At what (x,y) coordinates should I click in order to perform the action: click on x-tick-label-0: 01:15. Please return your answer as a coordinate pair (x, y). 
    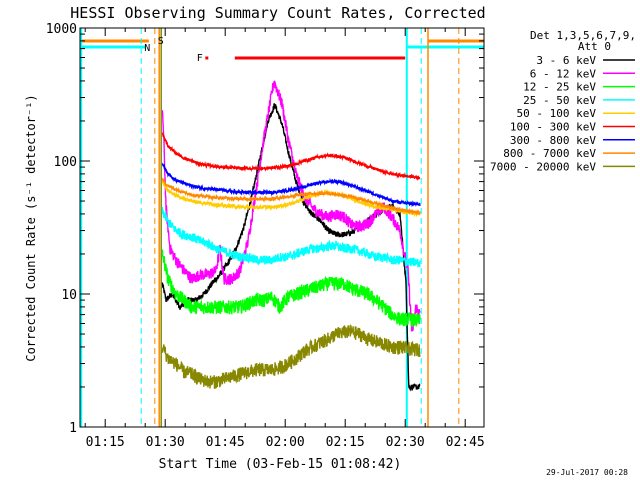
    Looking at the image, I should click on (105, 442).